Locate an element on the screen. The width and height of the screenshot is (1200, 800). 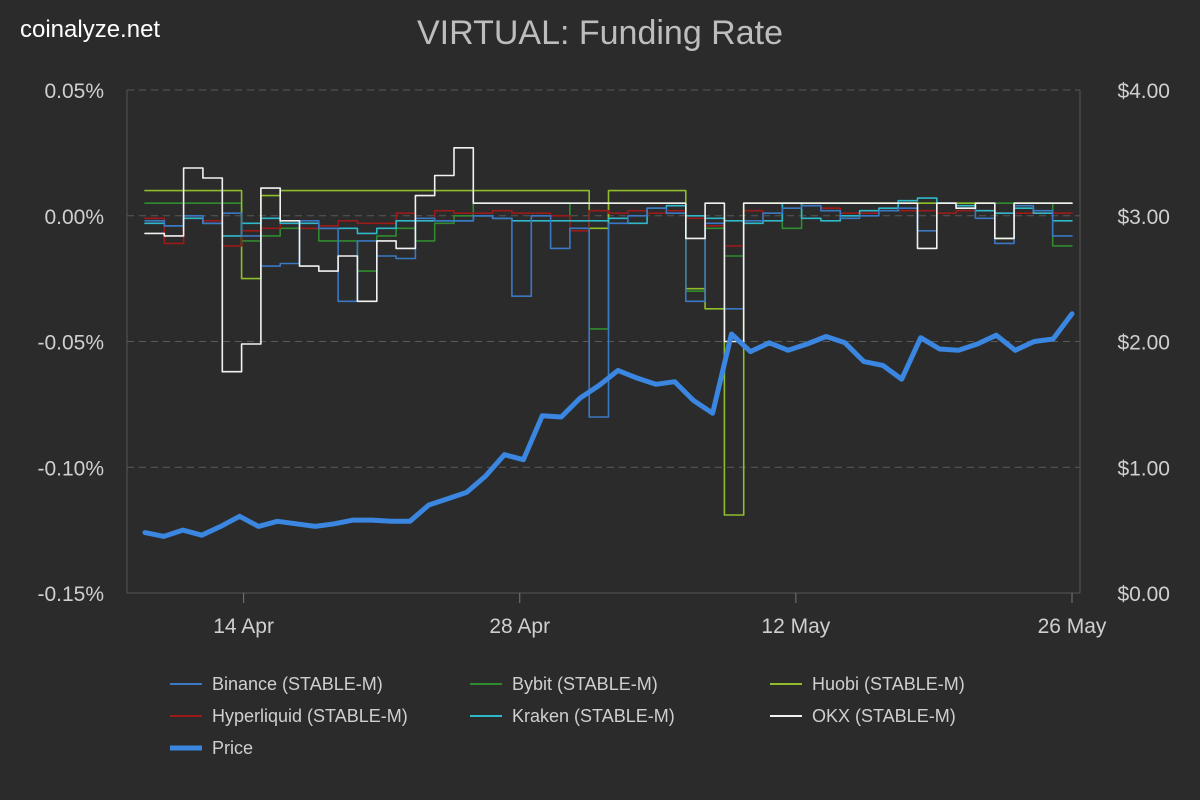
legend-label-okx-stable-m: OKX (STABLE-M) is located at coordinates (884, 716).